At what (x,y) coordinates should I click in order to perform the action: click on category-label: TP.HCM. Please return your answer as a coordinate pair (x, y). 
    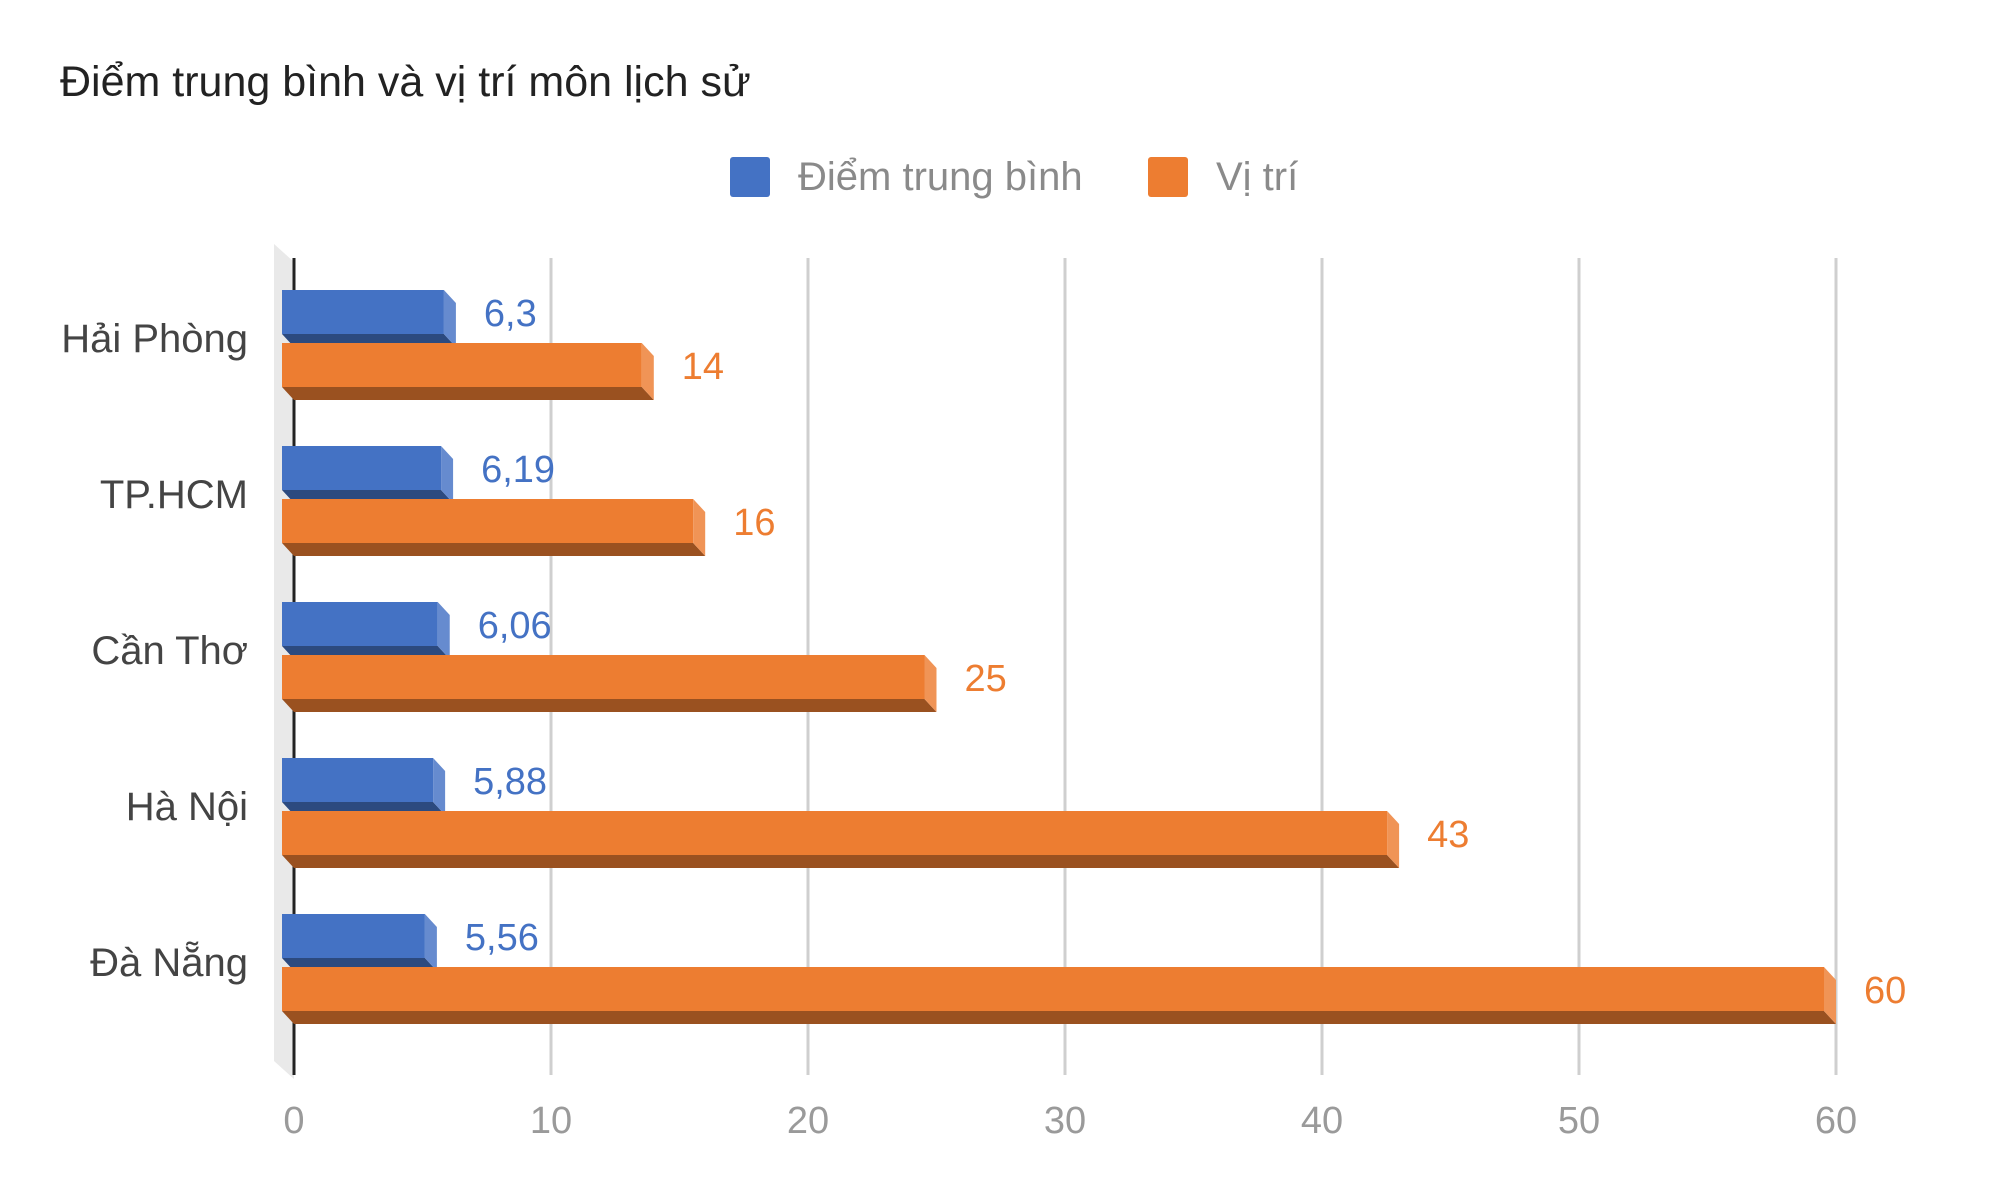
    Looking at the image, I should click on (174, 495).